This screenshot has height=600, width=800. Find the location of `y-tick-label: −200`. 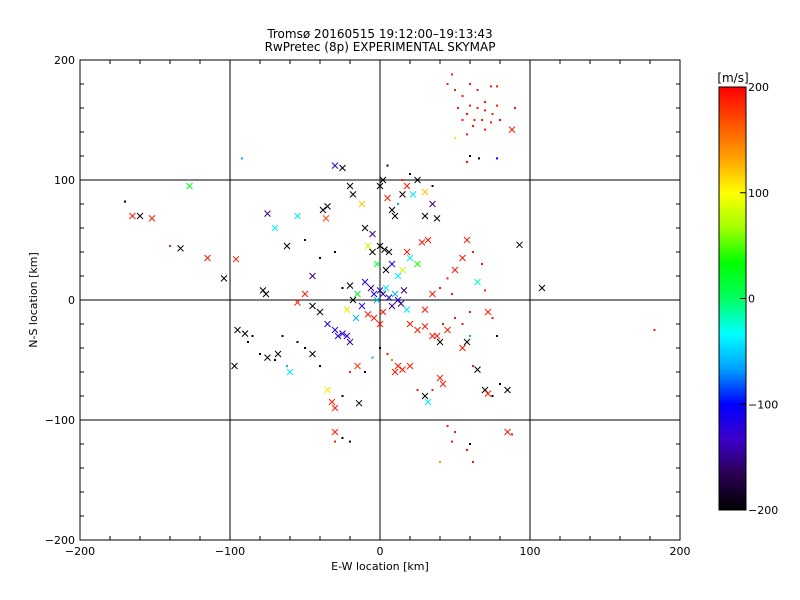

y-tick-label: −200 is located at coordinates (60, 540).